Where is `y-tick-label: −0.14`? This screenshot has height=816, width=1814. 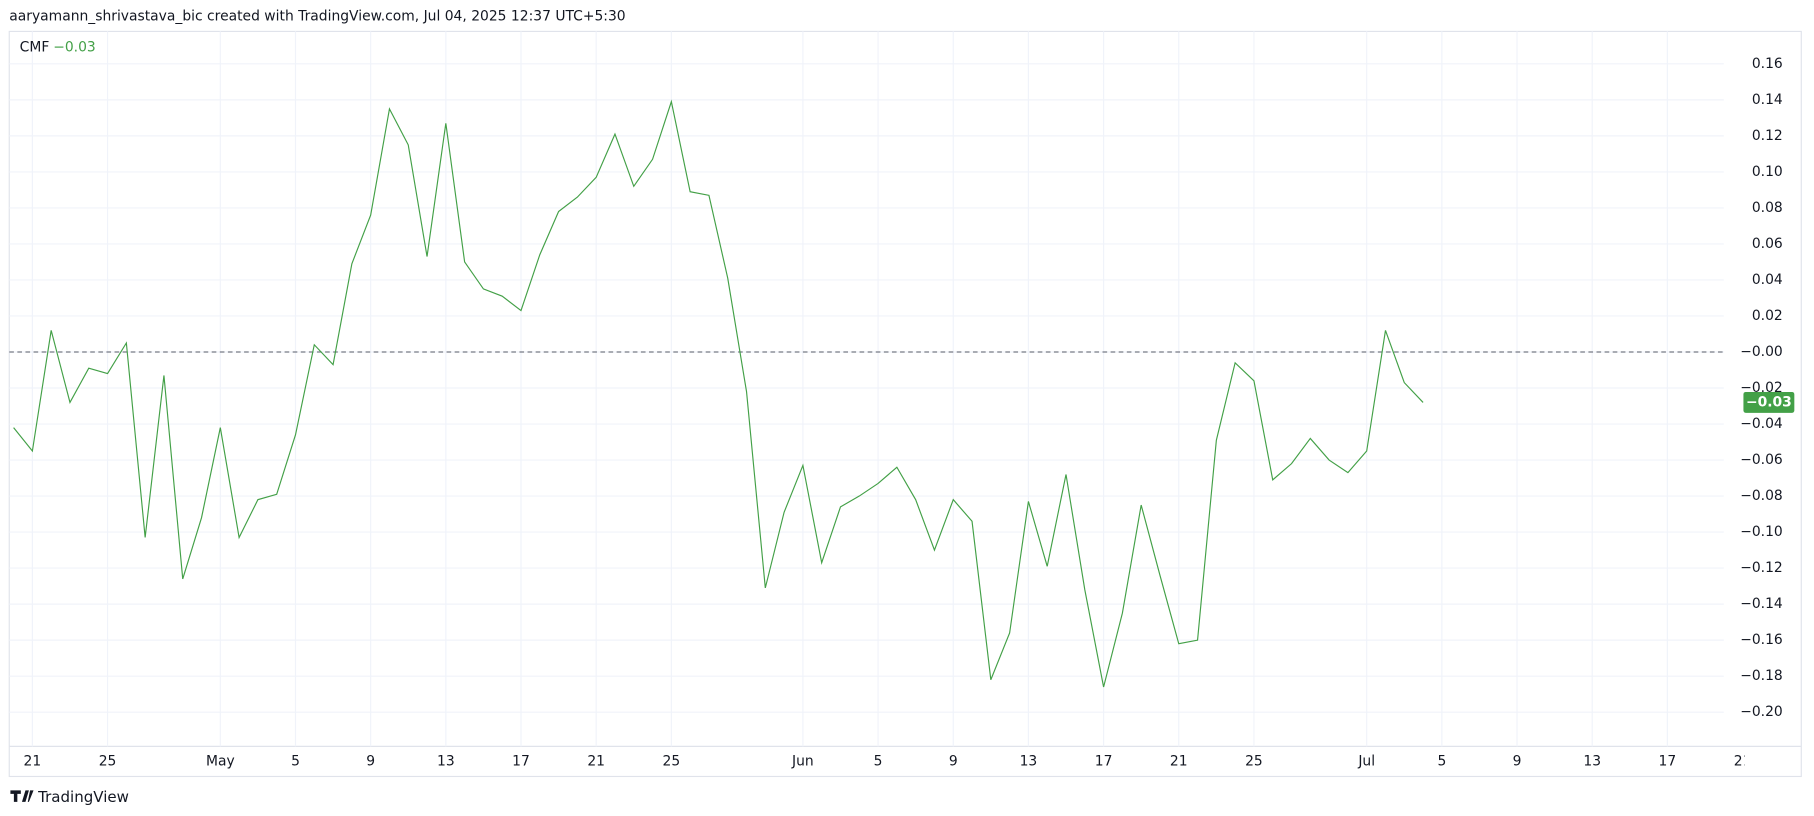 y-tick-label: −0.14 is located at coordinates (1761, 604).